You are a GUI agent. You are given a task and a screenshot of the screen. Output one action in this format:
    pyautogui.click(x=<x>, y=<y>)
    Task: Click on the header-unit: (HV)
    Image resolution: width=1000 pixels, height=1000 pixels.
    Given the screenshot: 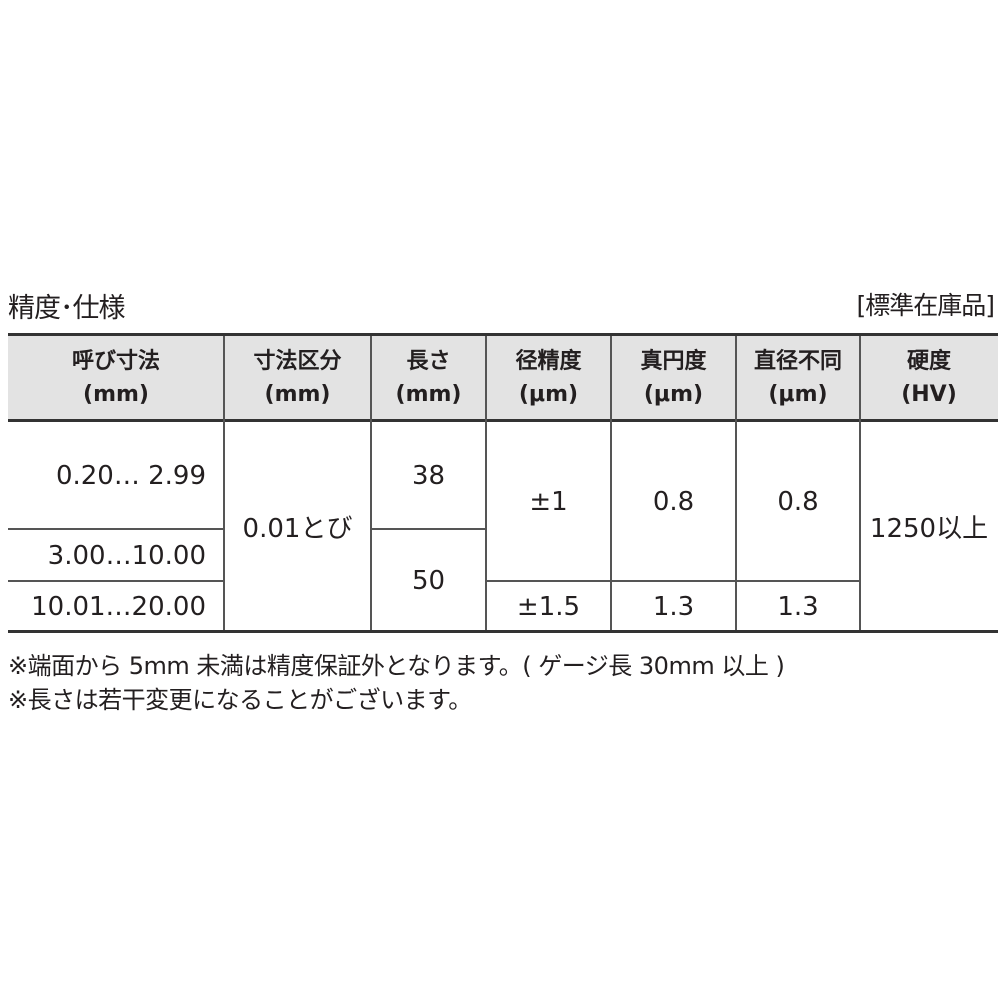 What is the action you would take?
    pyautogui.click(x=929, y=394)
    